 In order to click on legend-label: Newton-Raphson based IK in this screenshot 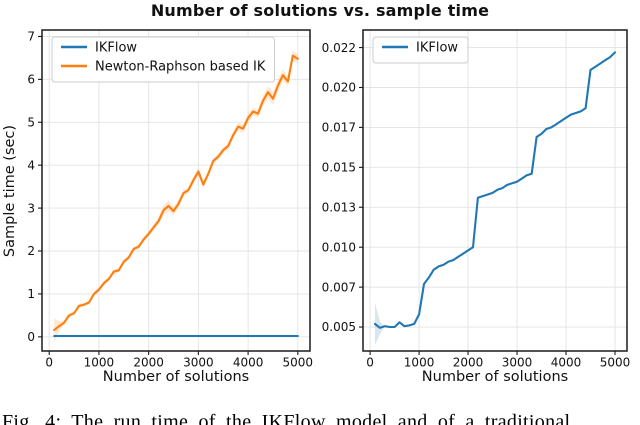, I will do `click(180, 67)`.